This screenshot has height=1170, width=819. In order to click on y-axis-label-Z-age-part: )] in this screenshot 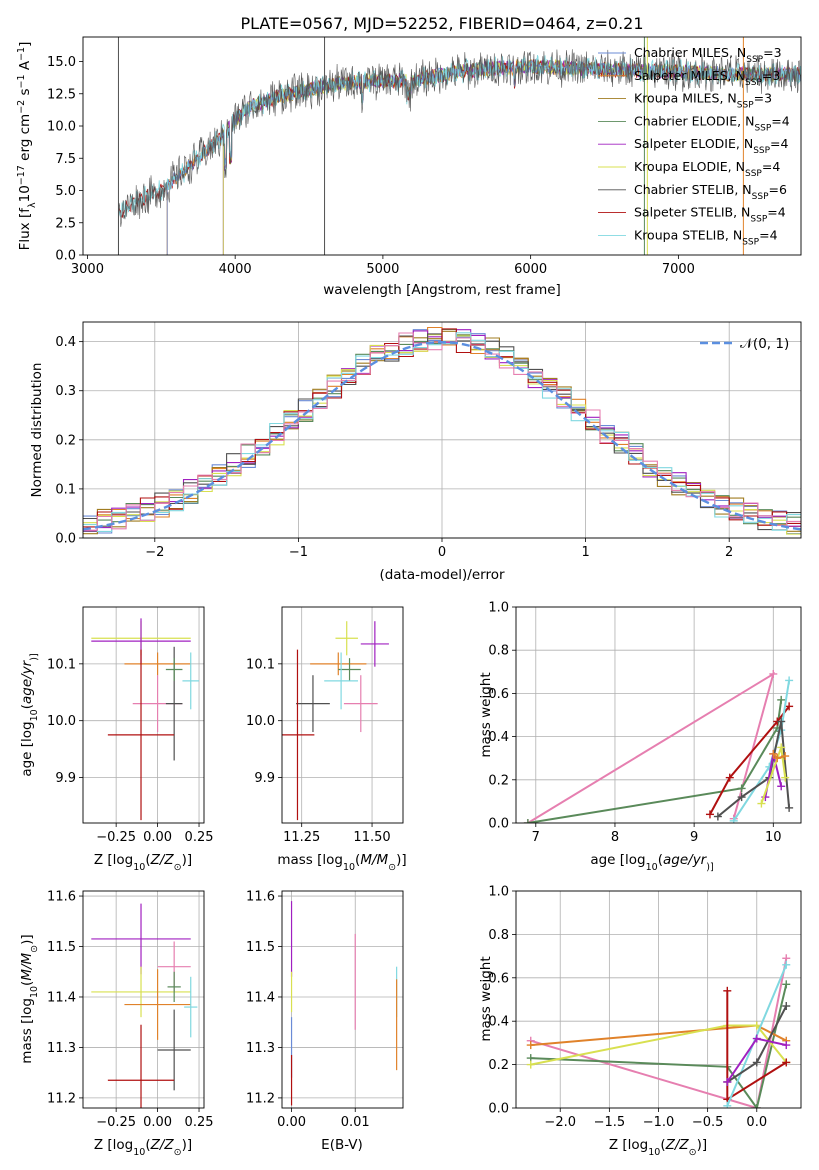, I will do `click(34, 656)`.